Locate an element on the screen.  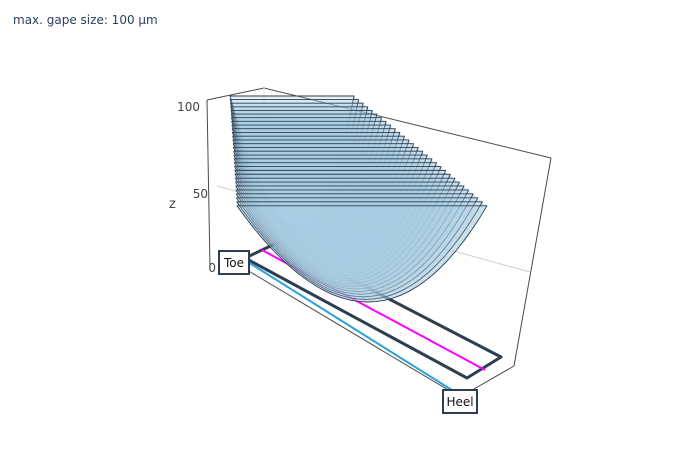
heel-annotation-label: Heel is located at coordinates (459, 402).